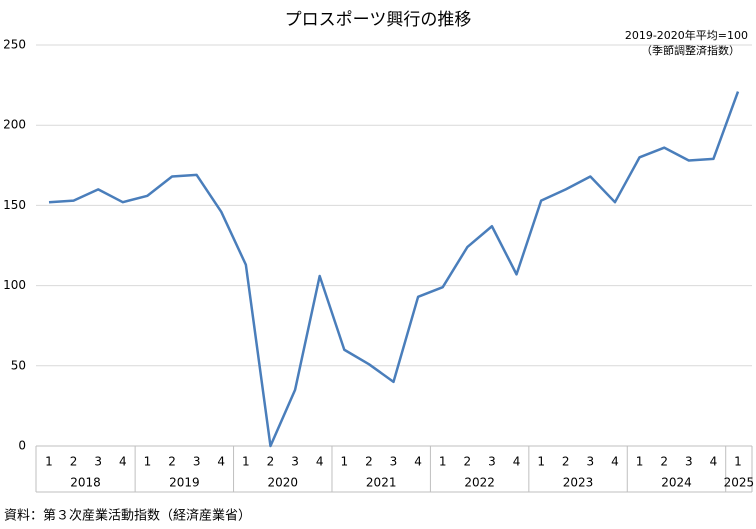 The width and height of the screenshot is (756, 529). I want to click on note: 2019-2020年平均=100, so click(686, 35).